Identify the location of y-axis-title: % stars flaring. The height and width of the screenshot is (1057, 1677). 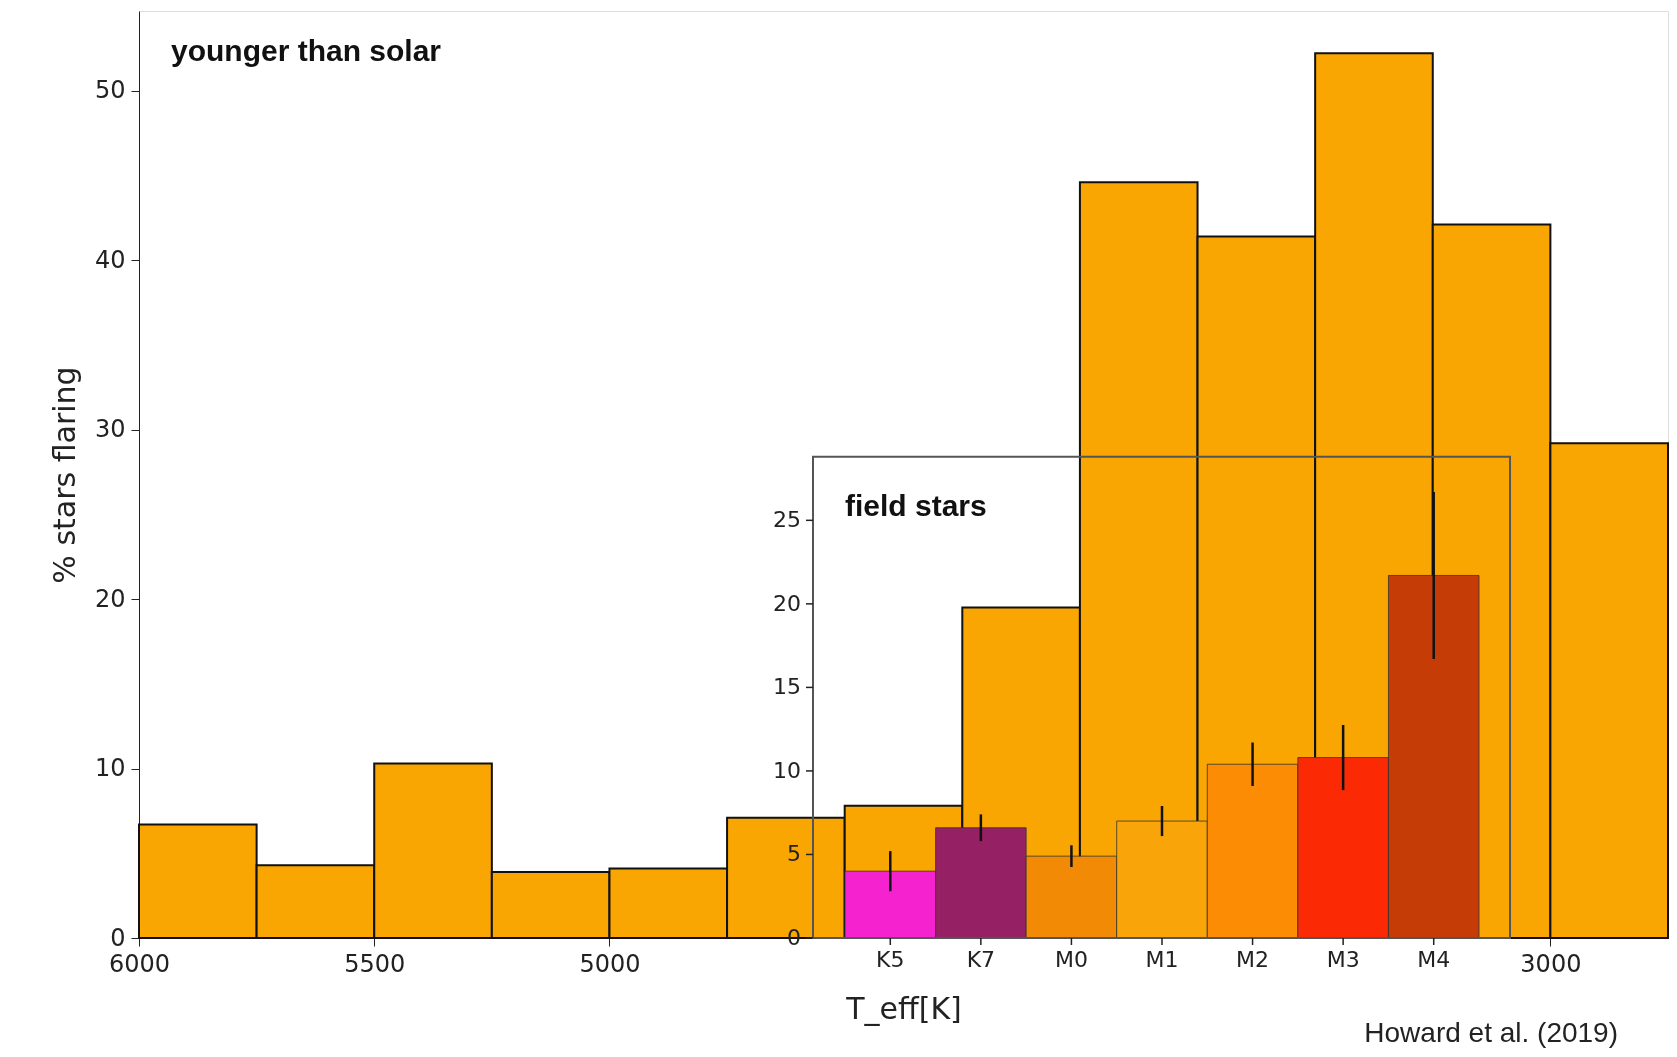
(64, 475).